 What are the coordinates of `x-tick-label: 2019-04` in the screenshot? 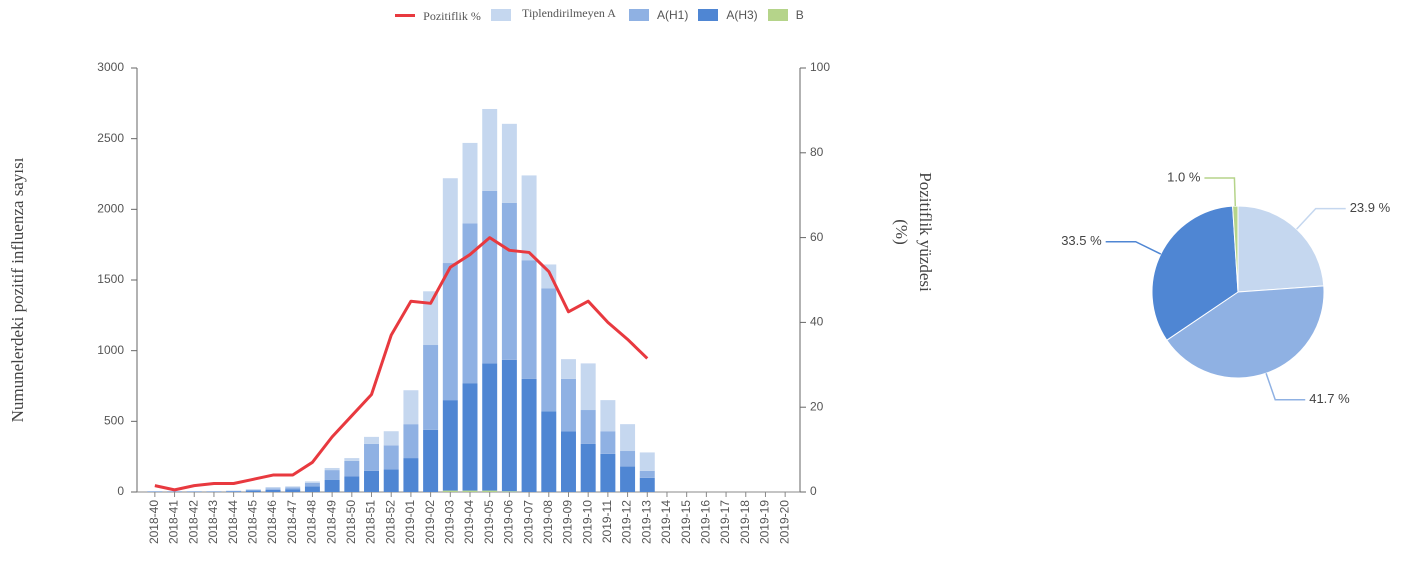 It's located at (469, 522).